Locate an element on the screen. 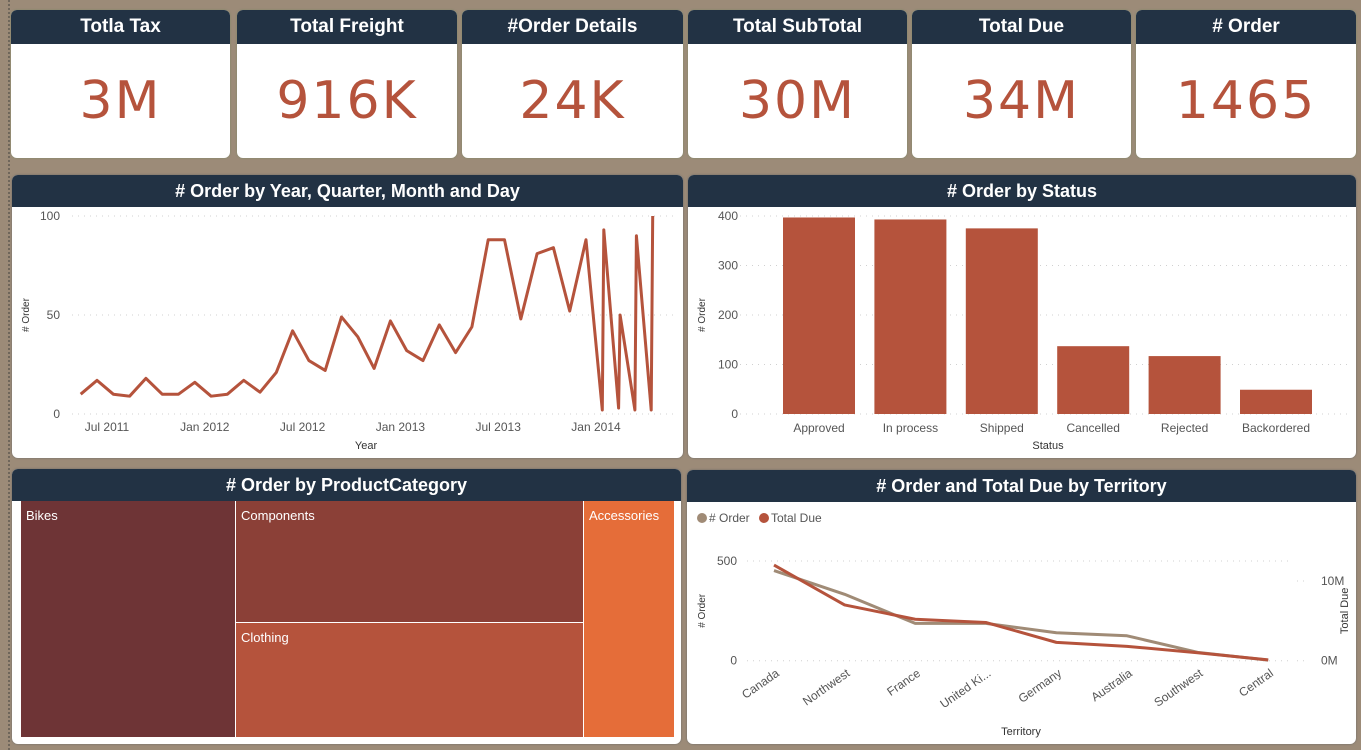 The width and height of the screenshot is (1361, 750). y-tick-label: 500 is located at coordinates (727, 561).